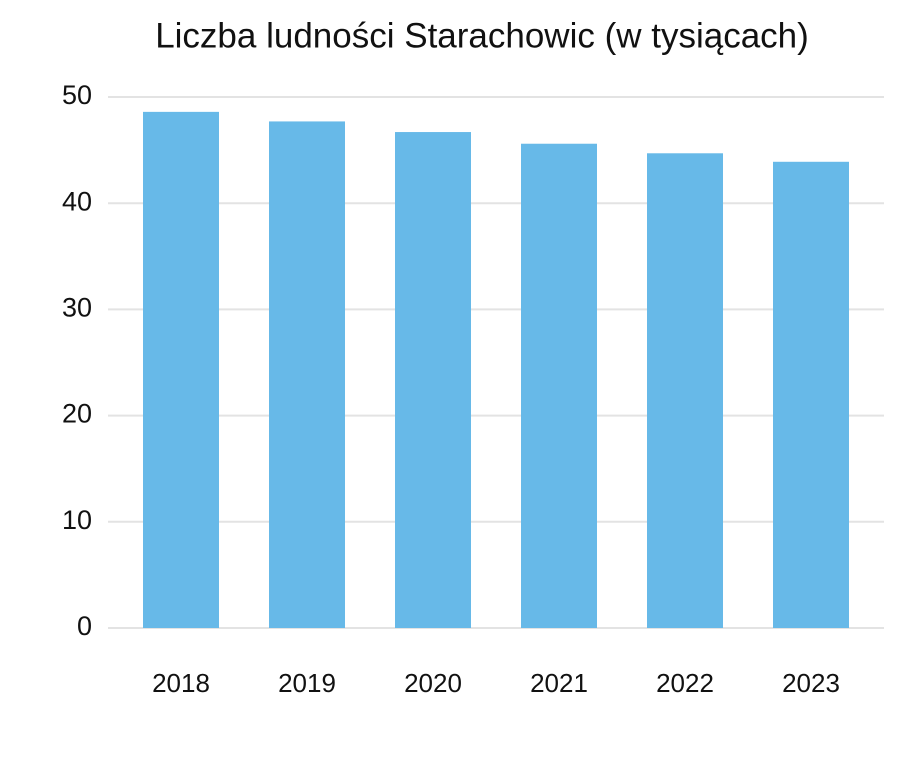 The height and width of the screenshot is (757, 900). I want to click on x-tick-label: 2020, so click(433, 683).